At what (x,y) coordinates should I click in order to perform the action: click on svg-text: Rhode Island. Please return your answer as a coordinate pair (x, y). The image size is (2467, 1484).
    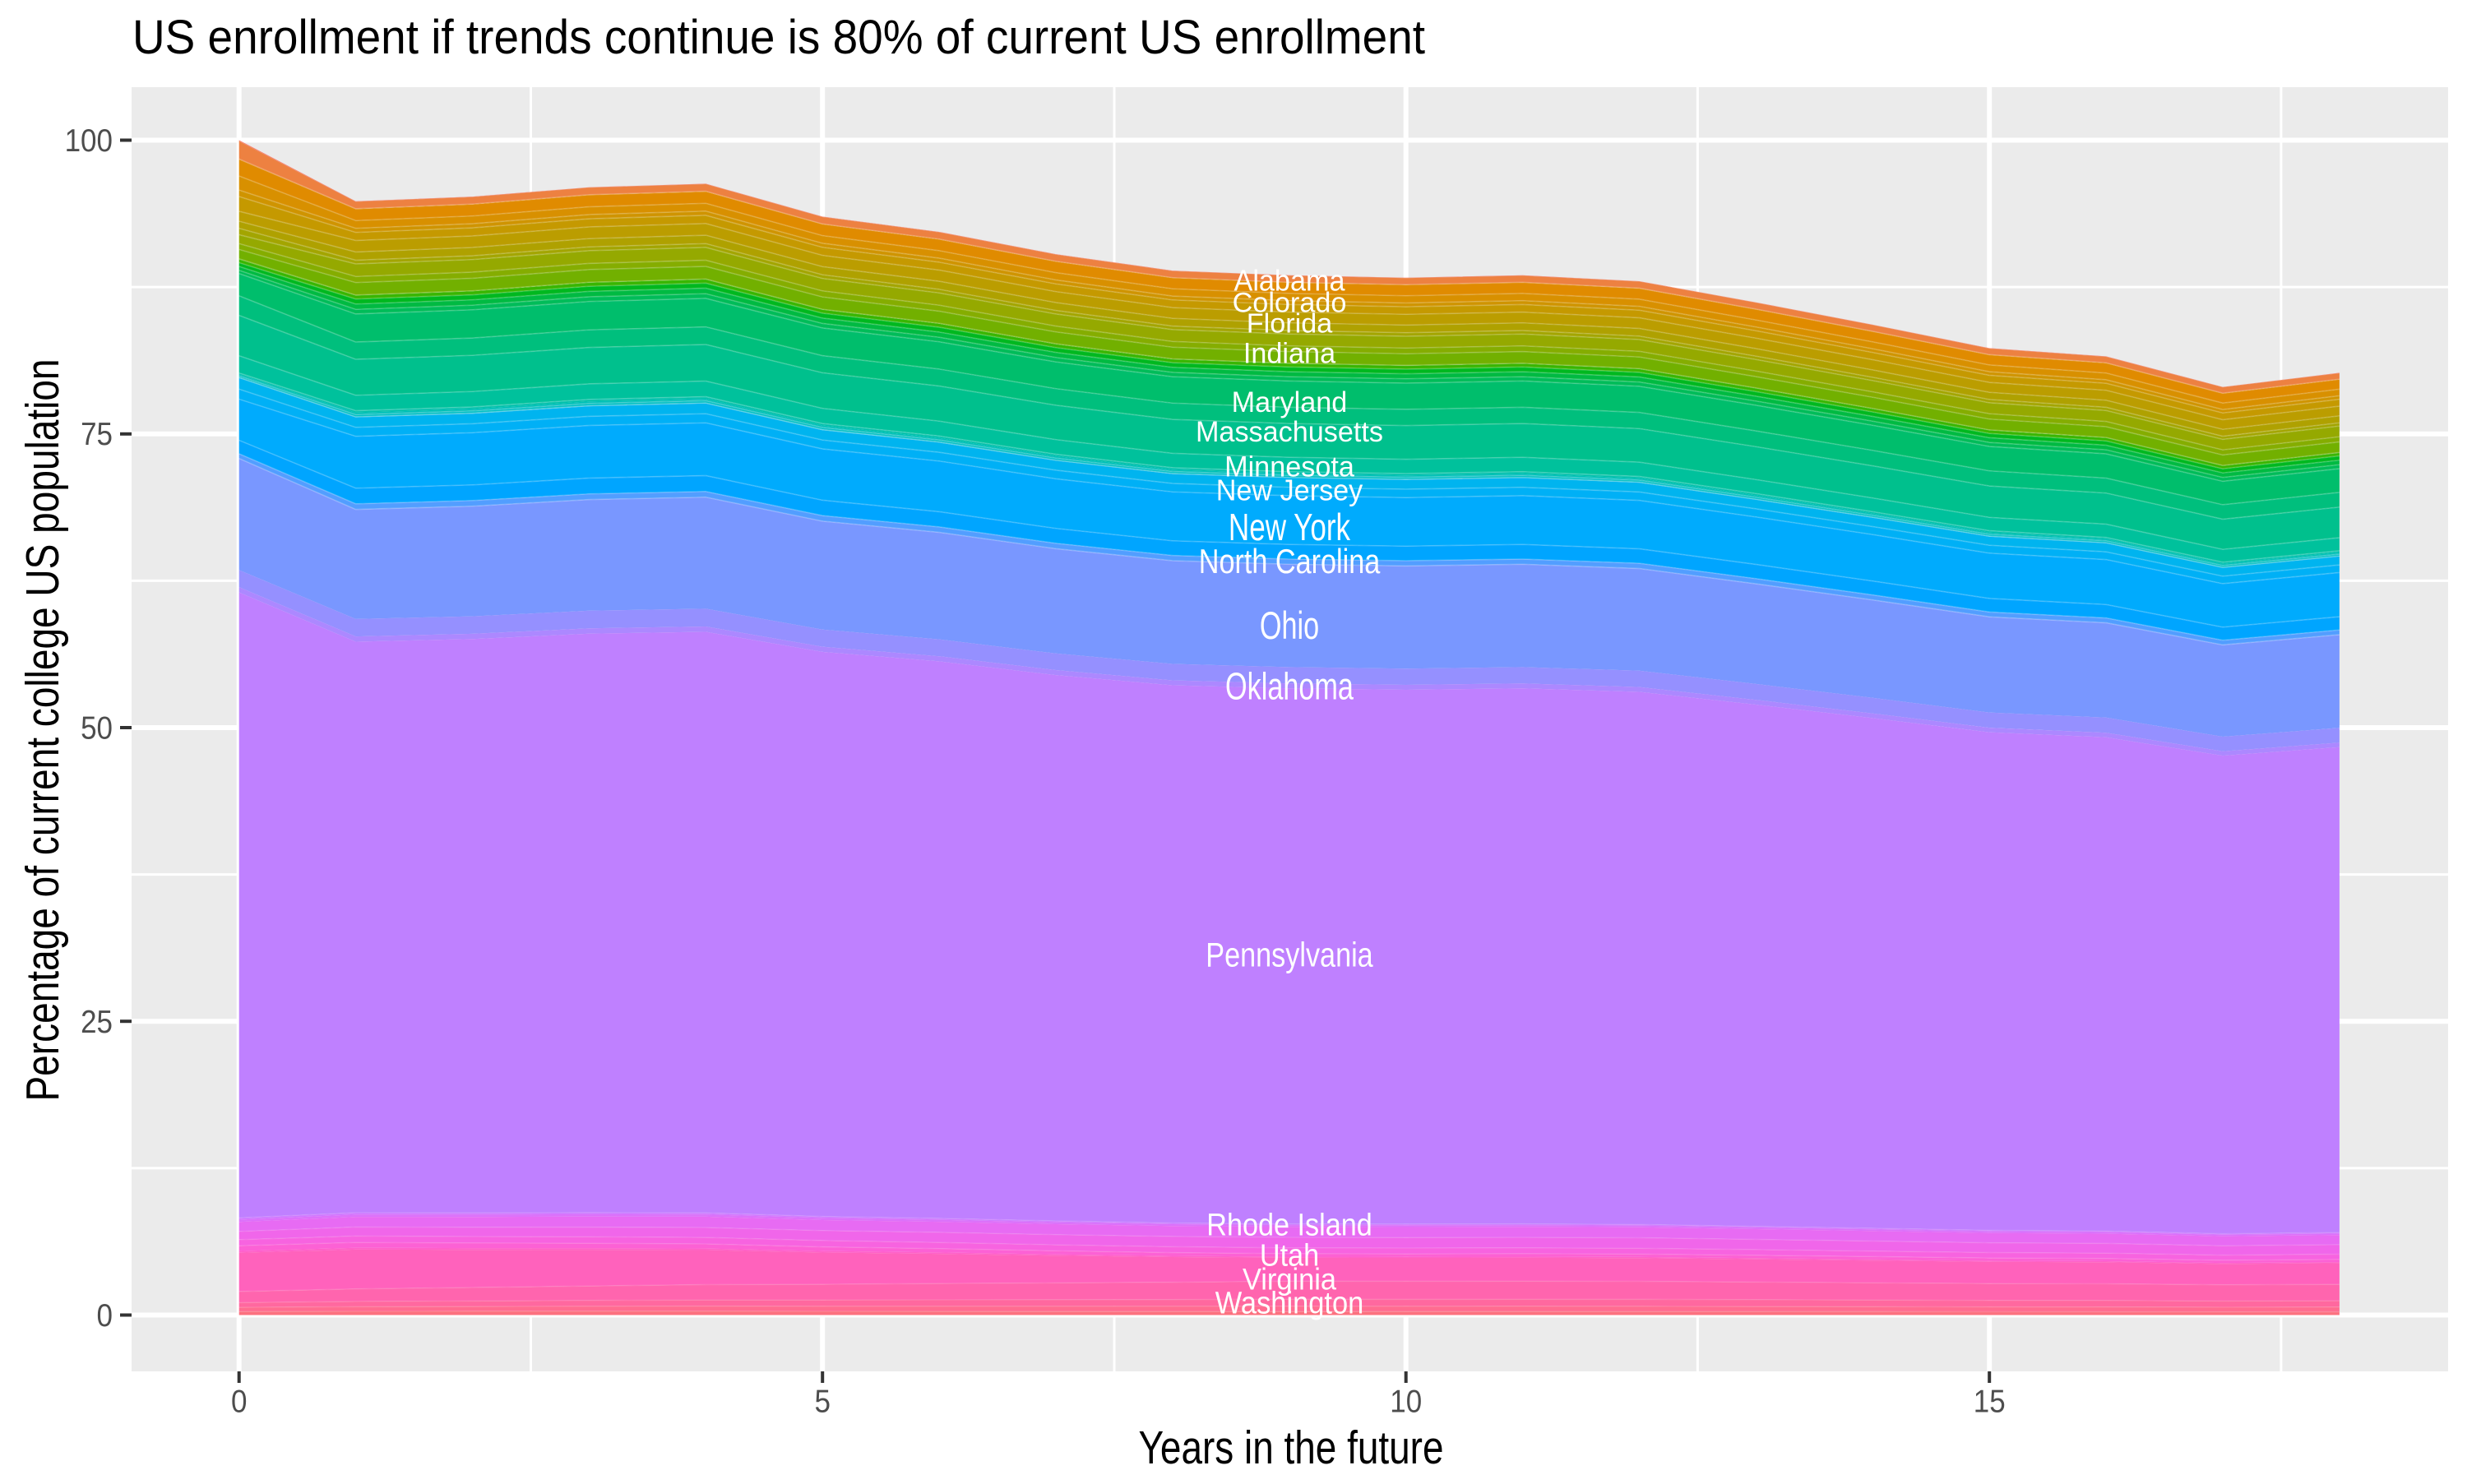
    Looking at the image, I should click on (1289, 1226).